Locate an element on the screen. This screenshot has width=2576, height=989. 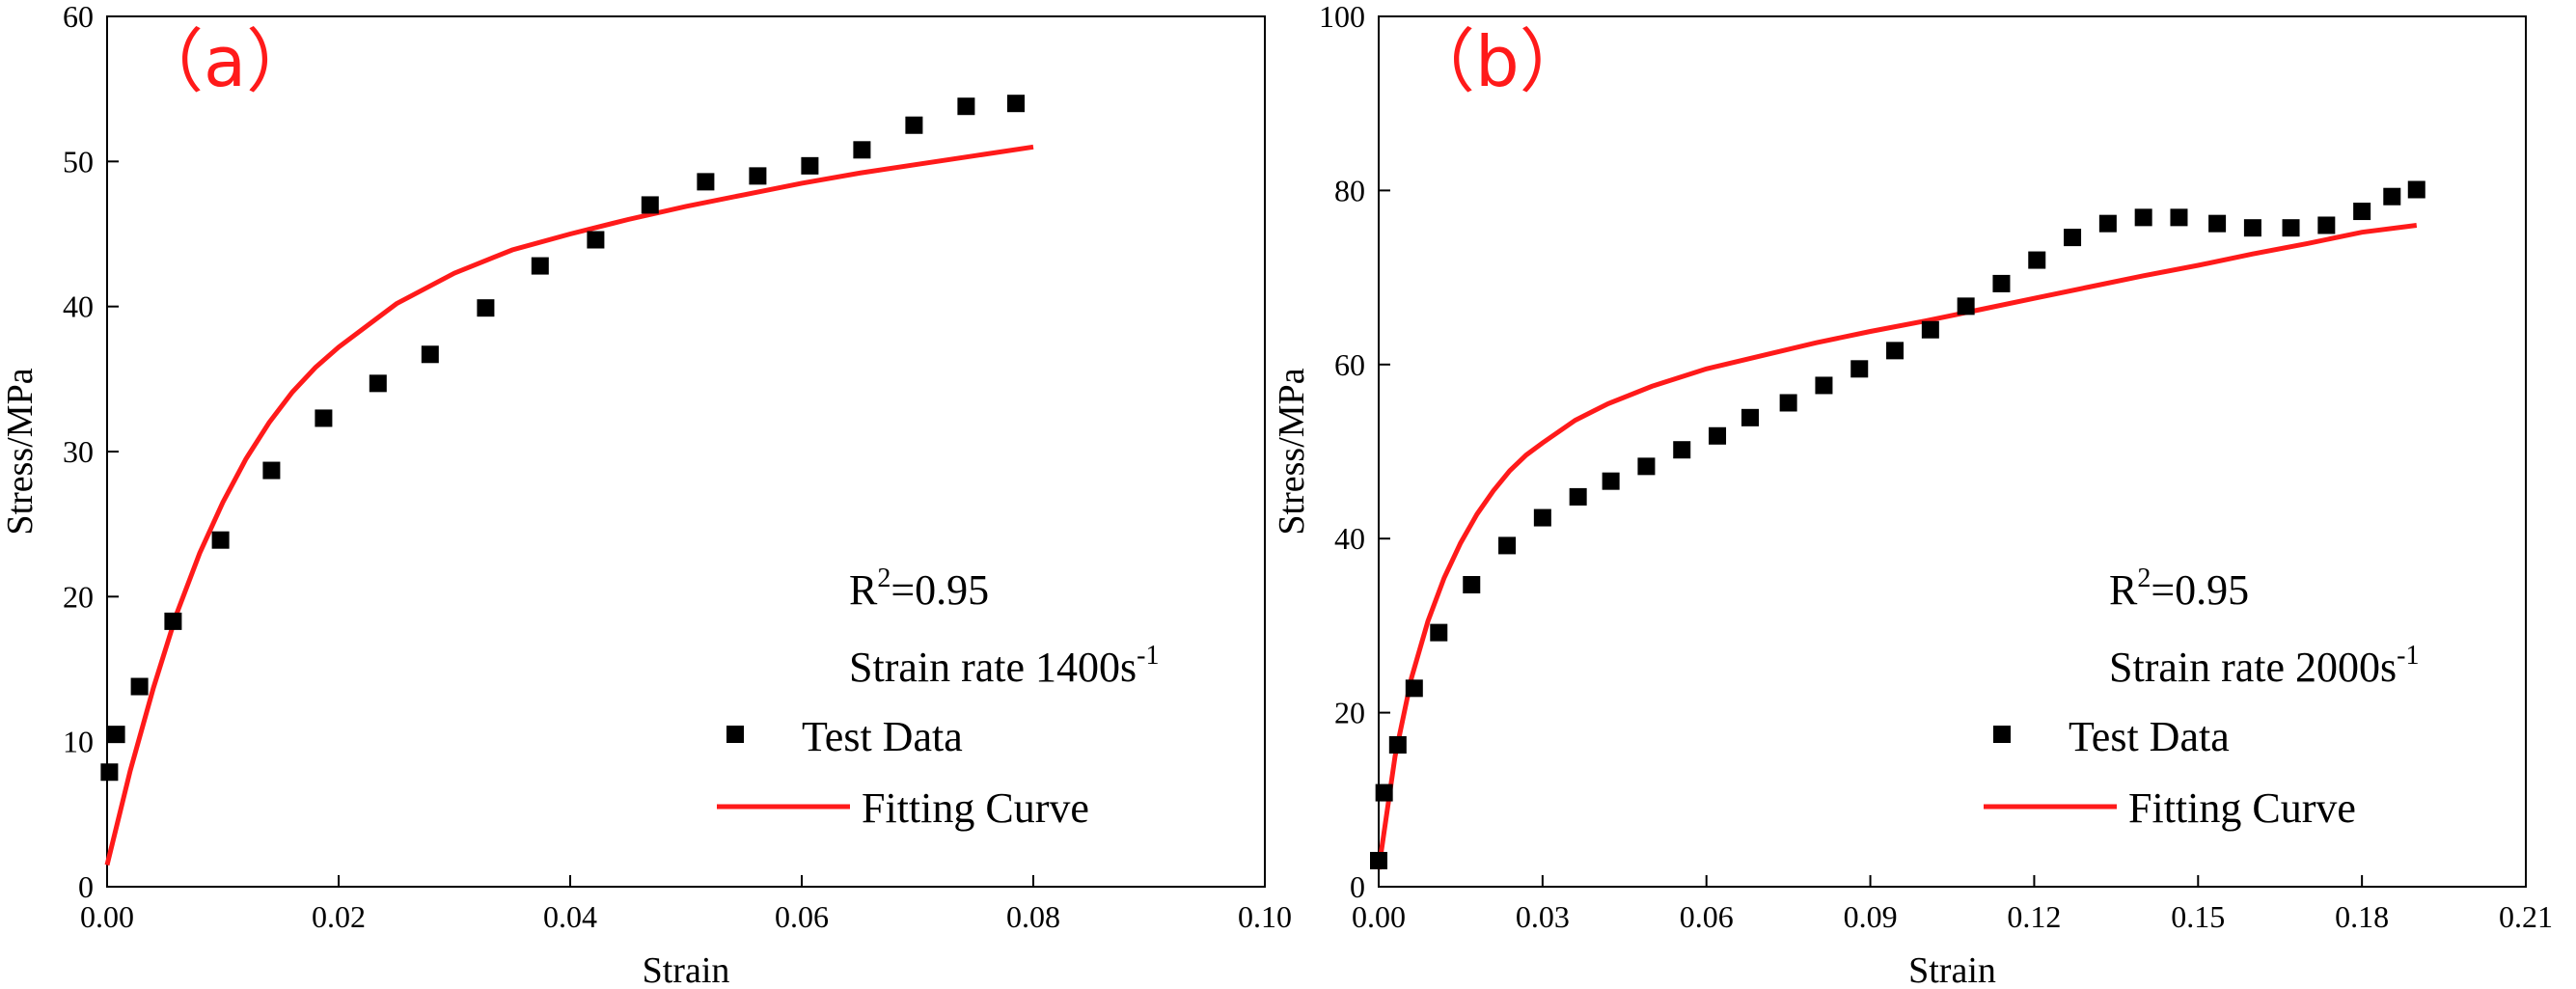
x-tick-label-a: 0.00 is located at coordinates (107, 916).